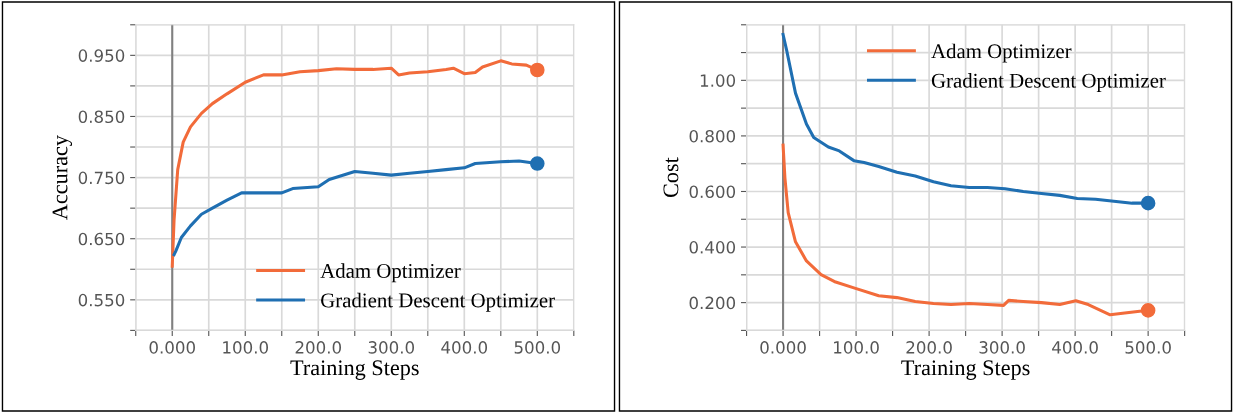 The image size is (1234, 413). What do you see at coordinates (712, 136) in the screenshot?
I see `y-tick-label: 0.800` at bounding box center [712, 136].